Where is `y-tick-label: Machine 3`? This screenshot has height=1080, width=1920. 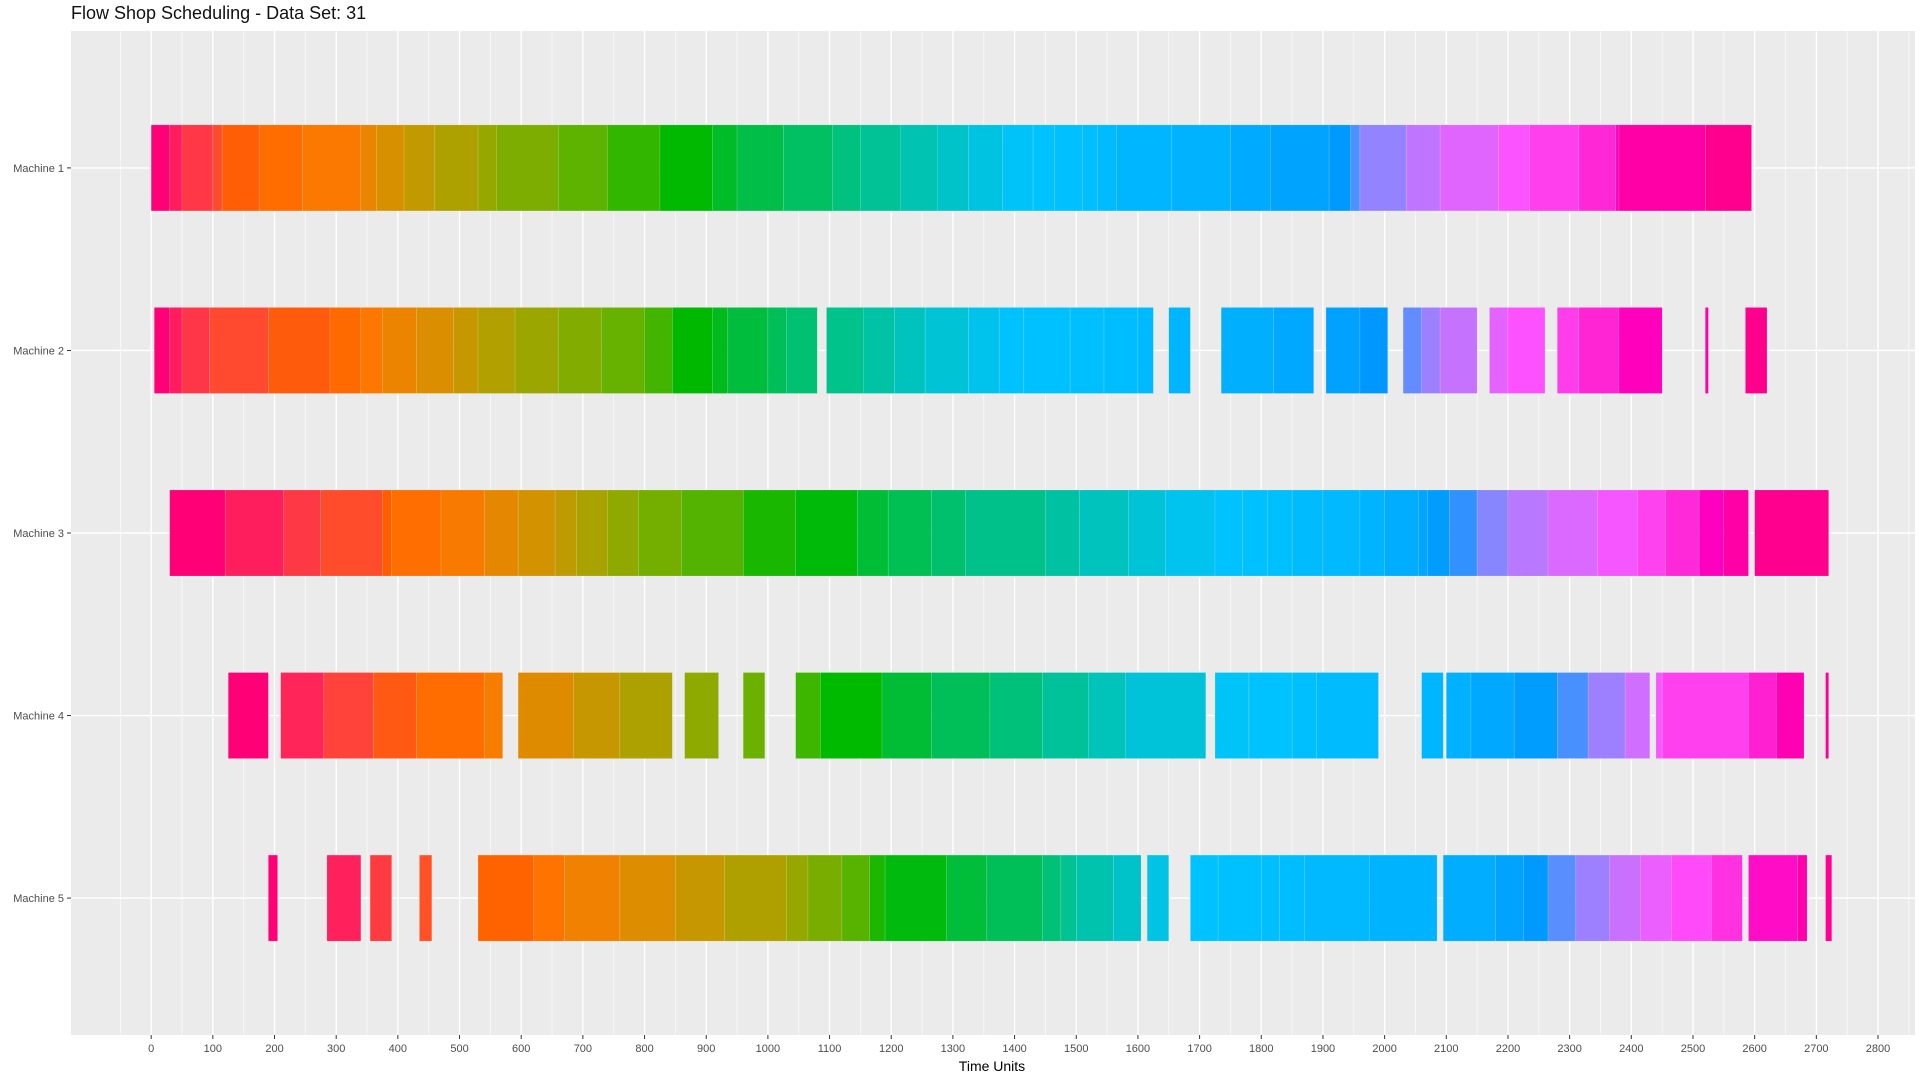
y-tick-label: Machine 3 is located at coordinates (38, 534).